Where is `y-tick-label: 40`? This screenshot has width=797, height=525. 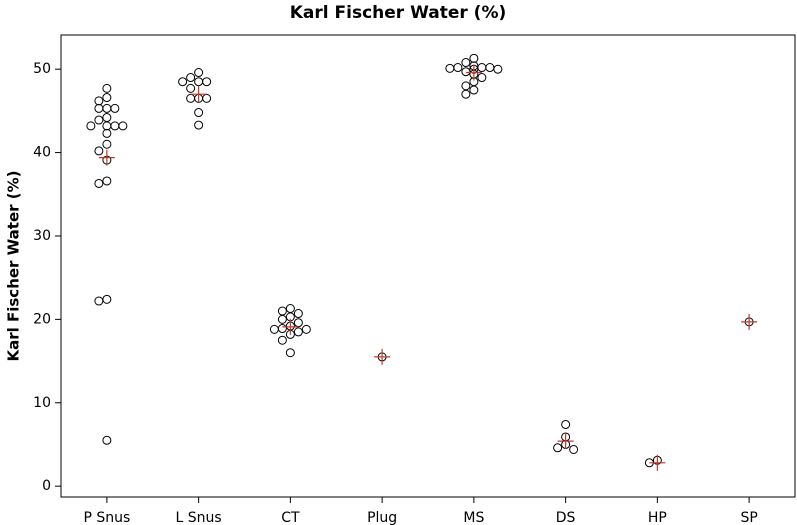
y-tick-label: 40 is located at coordinates (42, 153).